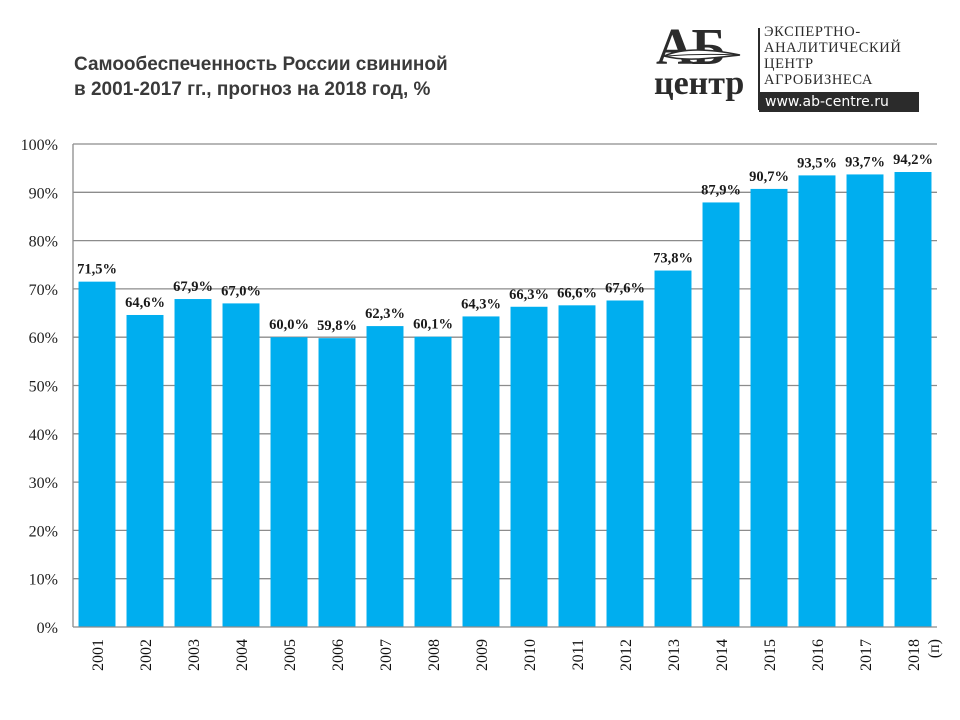 The height and width of the screenshot is (720, 960). What do you see at coordinates (194, 655) in the screenshot?
I see `x-tick-label: 2003` at bounding box center [194, 655].